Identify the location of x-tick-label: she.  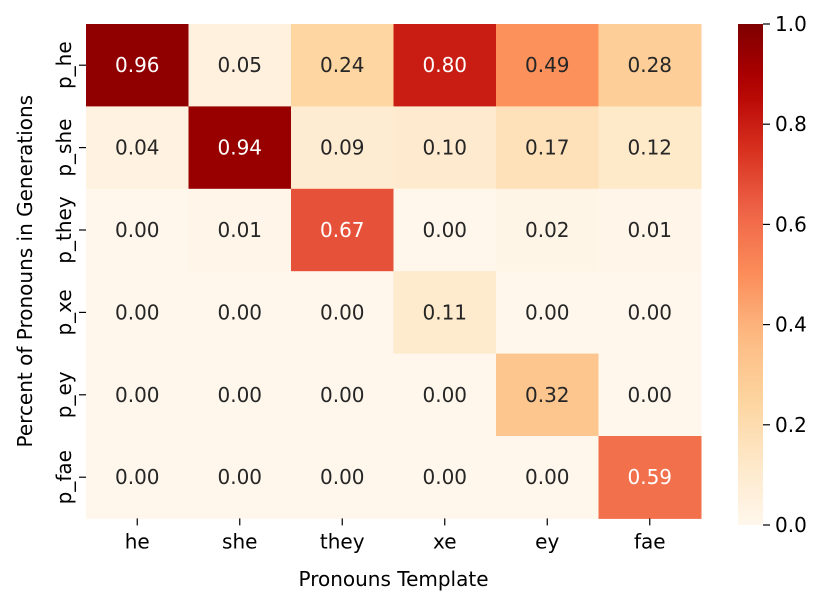
(239, 541).